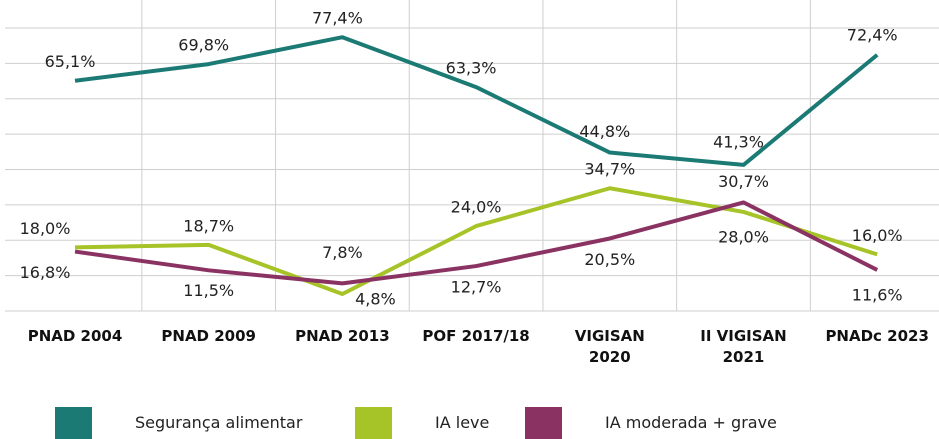 Image resolution: width=939 pixels, height=439 pixels. I want to click on data-label: 20,5%, so click(609, 259).